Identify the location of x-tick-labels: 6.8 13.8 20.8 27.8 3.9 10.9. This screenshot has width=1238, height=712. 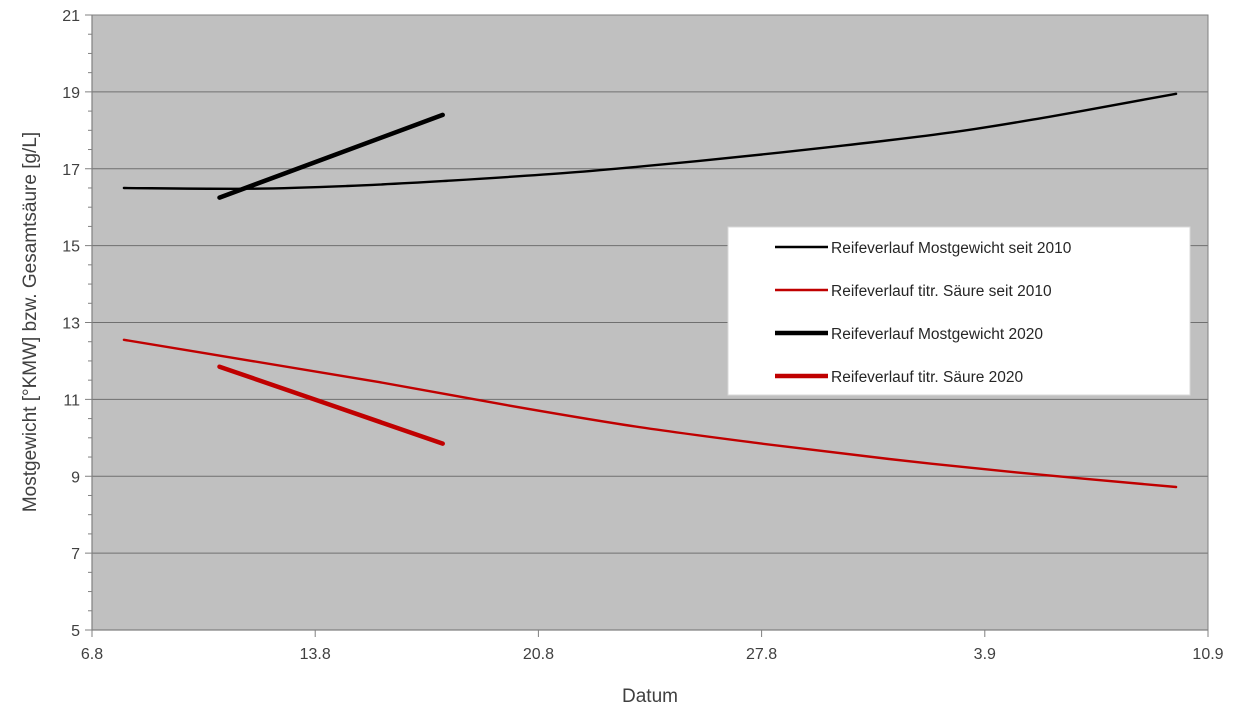
(652, 654).